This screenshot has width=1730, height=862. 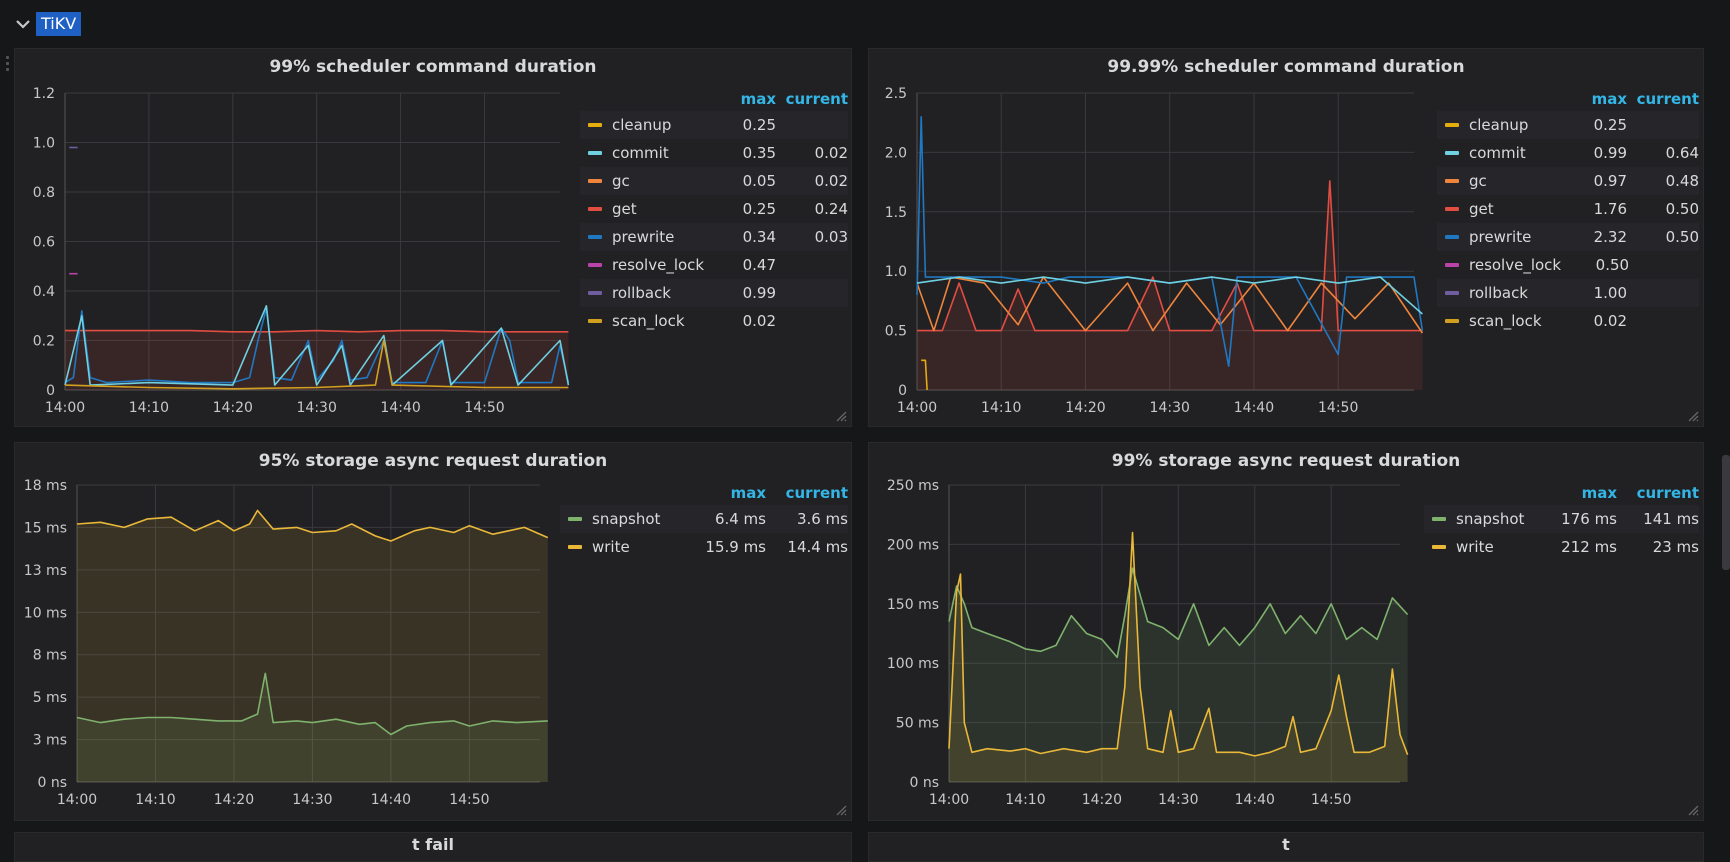 I want to click on legend-item-get: get 1.76 0.50, so click(x=1568, y=209).